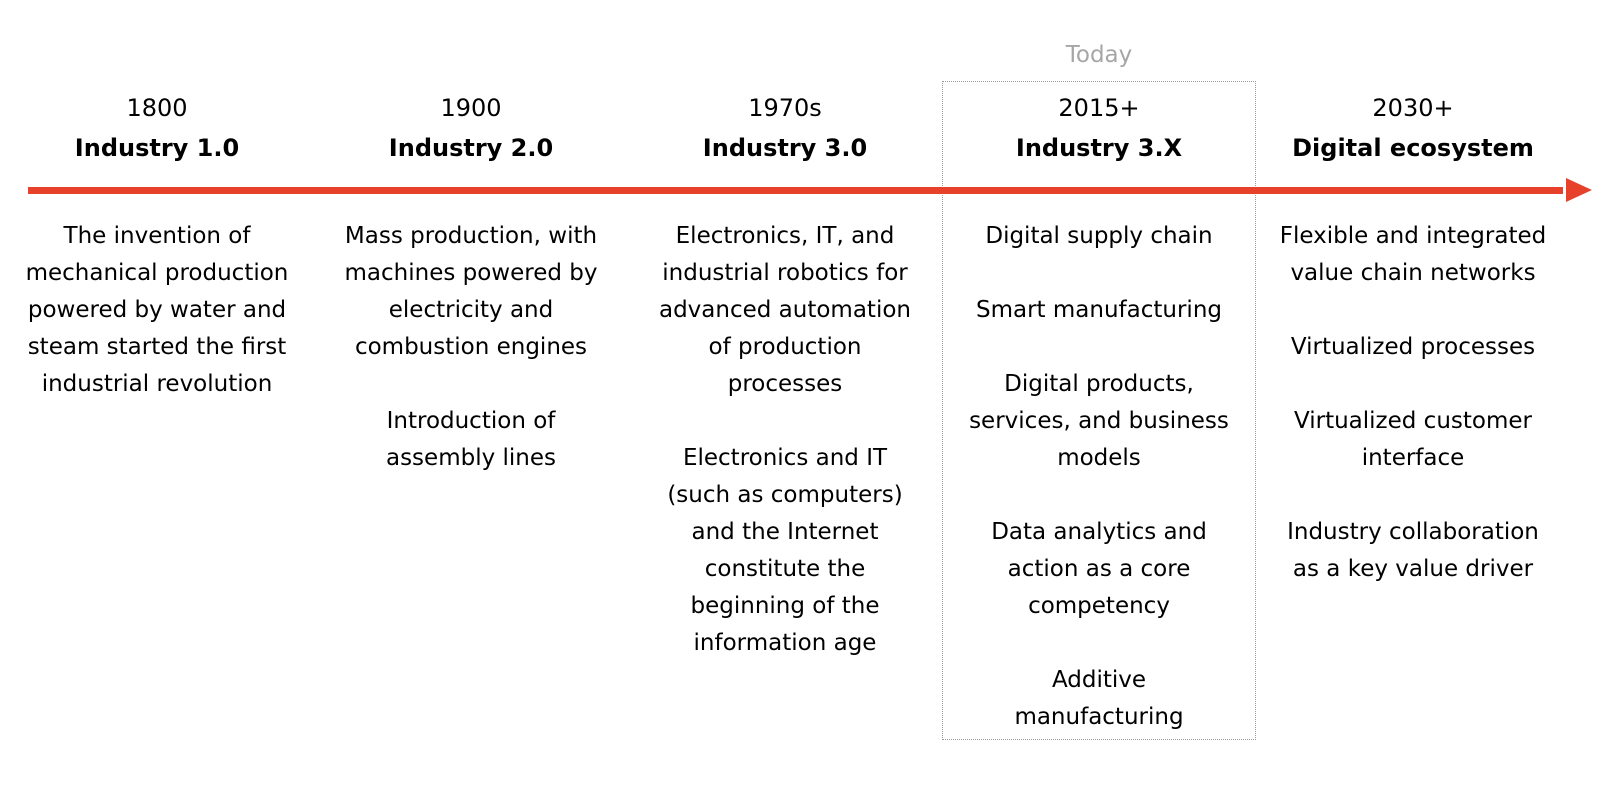  Describe the element at coordinates (1099, 698) in the screenshot. I see `era-item: Additive manufacturing` at that location.